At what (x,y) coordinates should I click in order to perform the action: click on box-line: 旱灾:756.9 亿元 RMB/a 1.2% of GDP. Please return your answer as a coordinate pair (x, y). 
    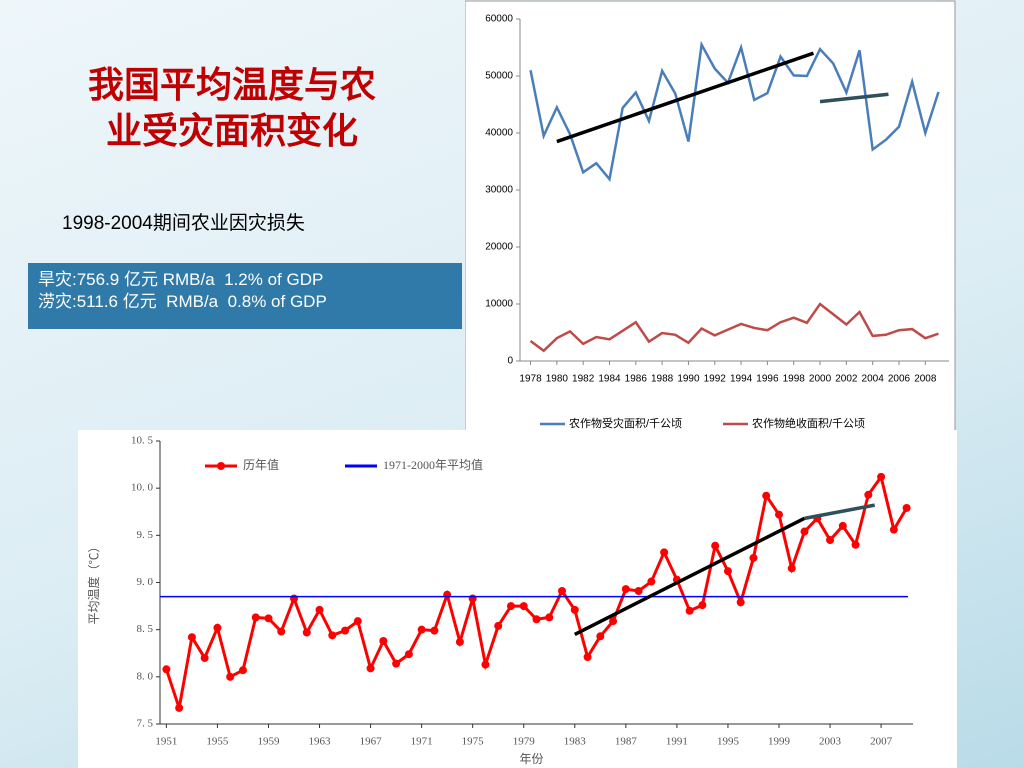
    Looking at the image, I should click on (181, 279).